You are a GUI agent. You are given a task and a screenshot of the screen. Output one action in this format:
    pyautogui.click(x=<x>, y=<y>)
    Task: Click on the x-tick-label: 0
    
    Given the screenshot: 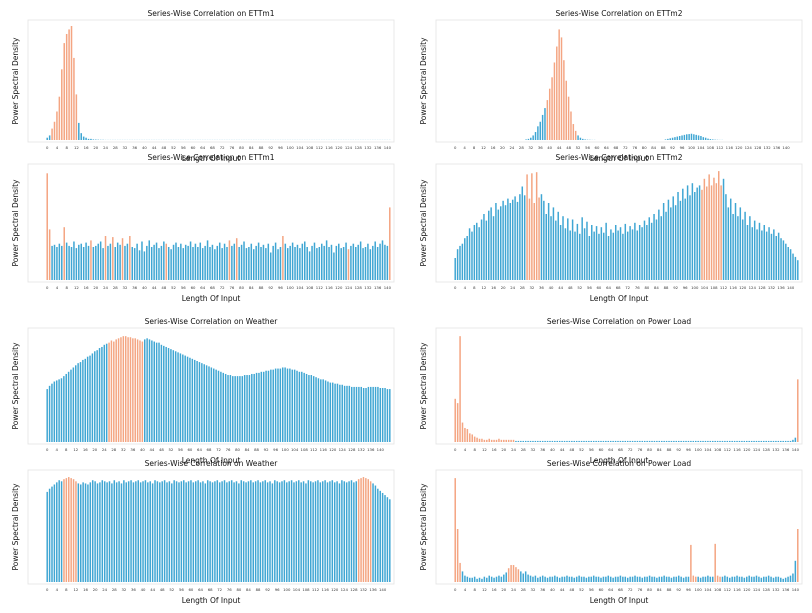 What is the action you would take?
    pyautogui.click(x=47, y=147)
    